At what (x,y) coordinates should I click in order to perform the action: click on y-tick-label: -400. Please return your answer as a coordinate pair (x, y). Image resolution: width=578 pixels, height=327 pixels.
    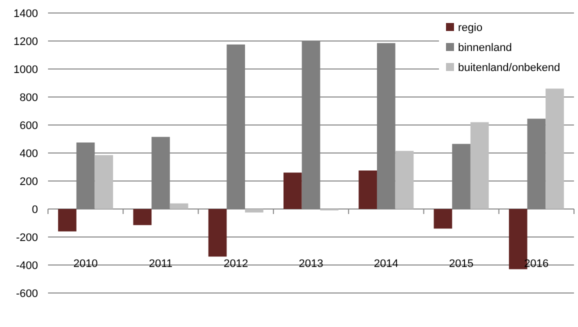
    Looking at the image, I should click on (27, 266).